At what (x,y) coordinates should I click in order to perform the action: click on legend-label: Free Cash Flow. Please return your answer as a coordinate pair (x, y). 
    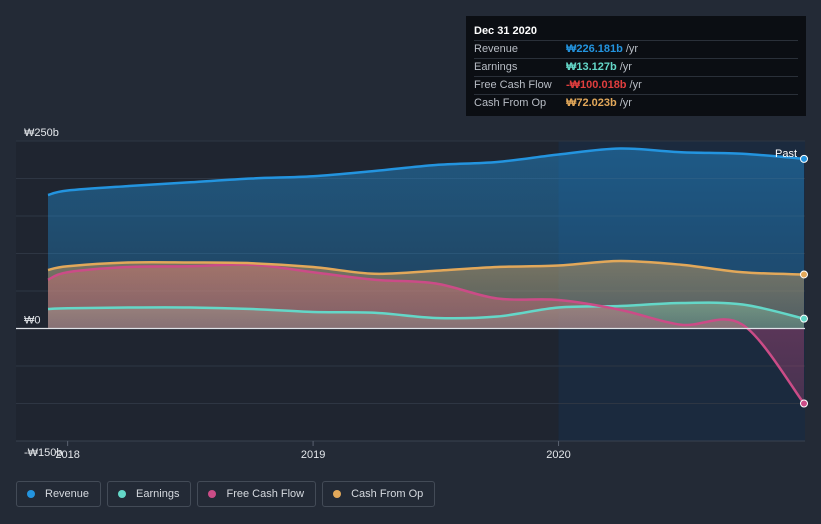
    Looking at the image, I should click on (265, 494).